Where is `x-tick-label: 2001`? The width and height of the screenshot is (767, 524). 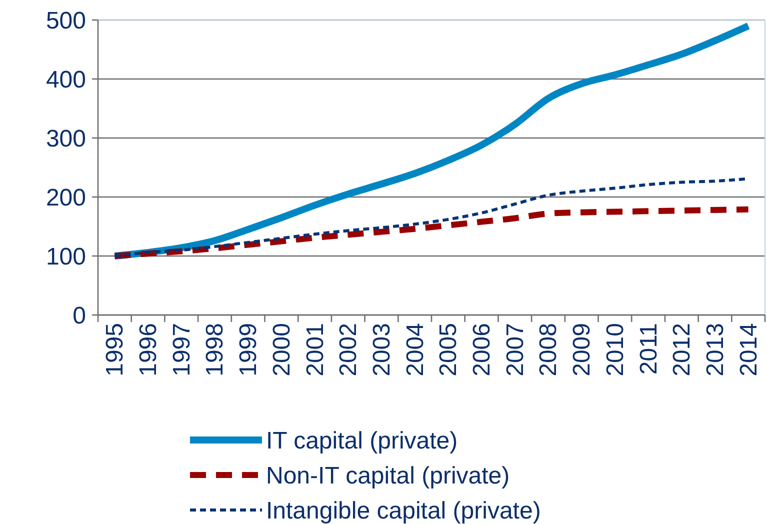
x-tick-label: 2001 is located at coordinates (315, 349).